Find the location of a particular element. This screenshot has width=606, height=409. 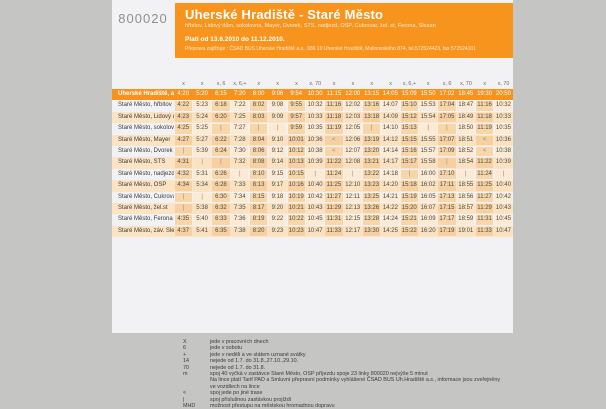

time-value: 15:58 is located at coordinates (428, 163).